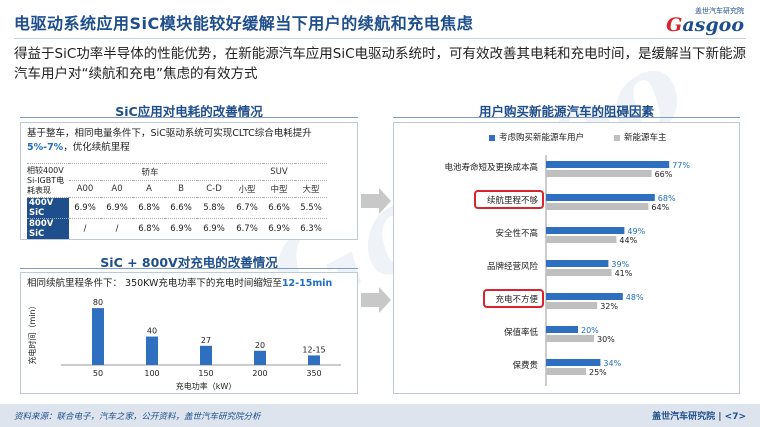 The width and height of the screenshot is (760, 427). I want to click on column-header: A, so click(149, 189).